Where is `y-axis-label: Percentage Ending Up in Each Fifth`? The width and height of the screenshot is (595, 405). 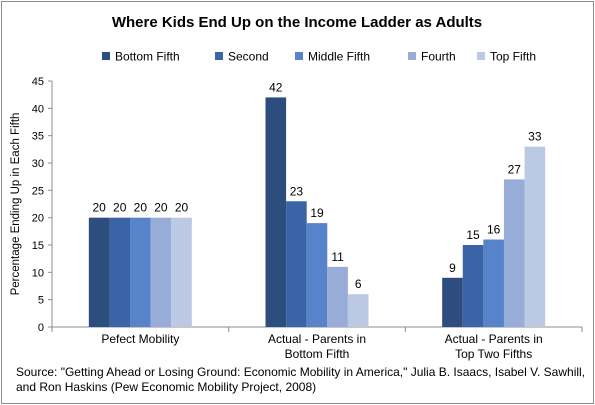
y-axis-label: Percentage Ending Up in Each Fifth is located at coordinates (16, 204).